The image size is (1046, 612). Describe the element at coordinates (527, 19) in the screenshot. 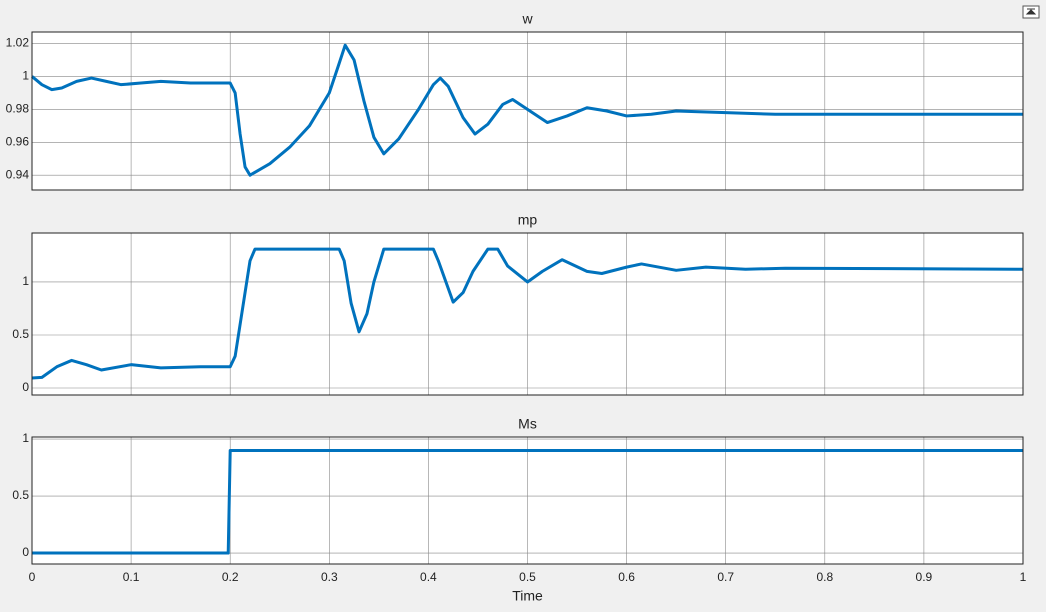

I see `subplot-title: w` at that location.